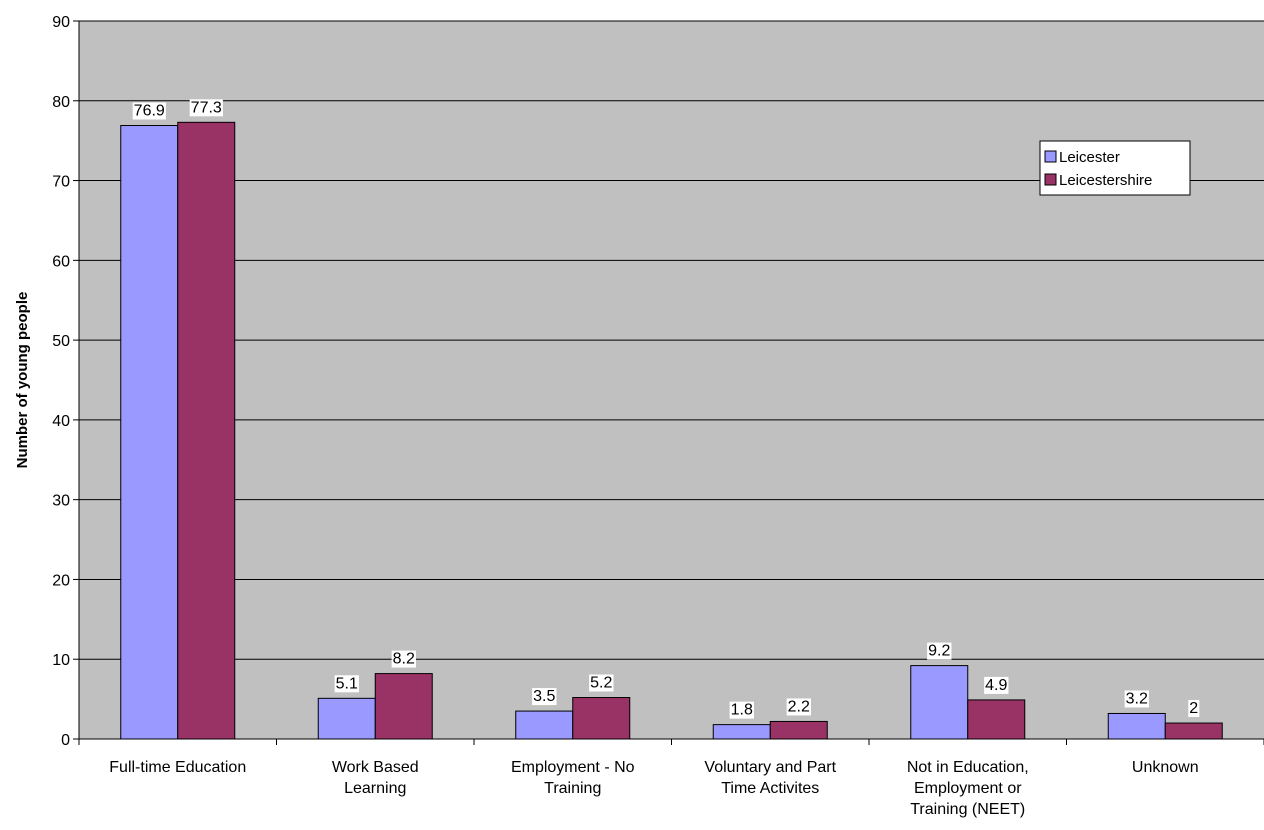  I want to click on x-category-label-line: Employment - No, so click(573, 767).